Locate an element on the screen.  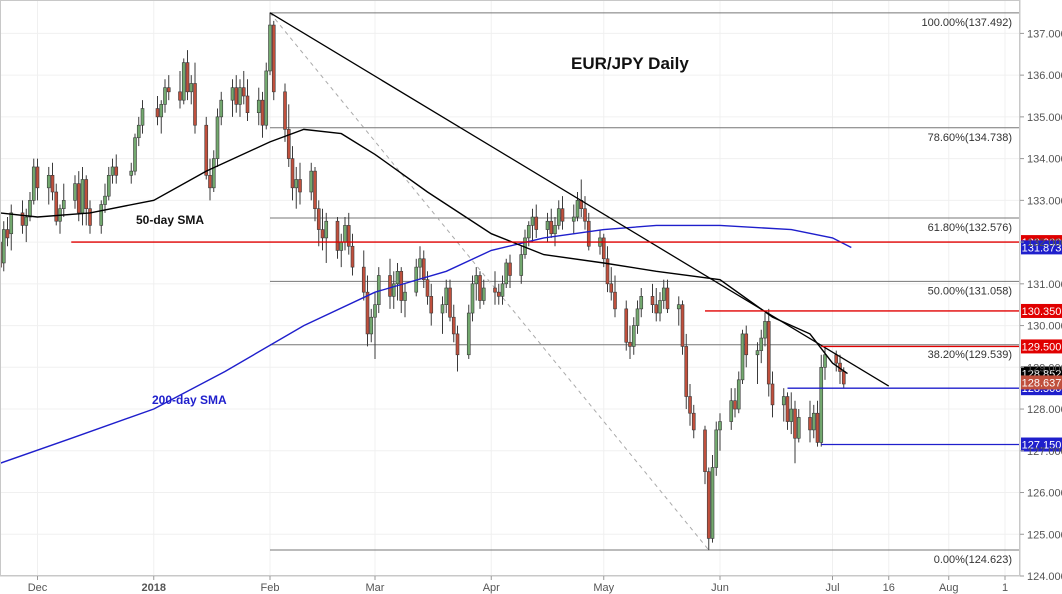
y-tick-label: 137.000 is located at coordinates (1044, 34).